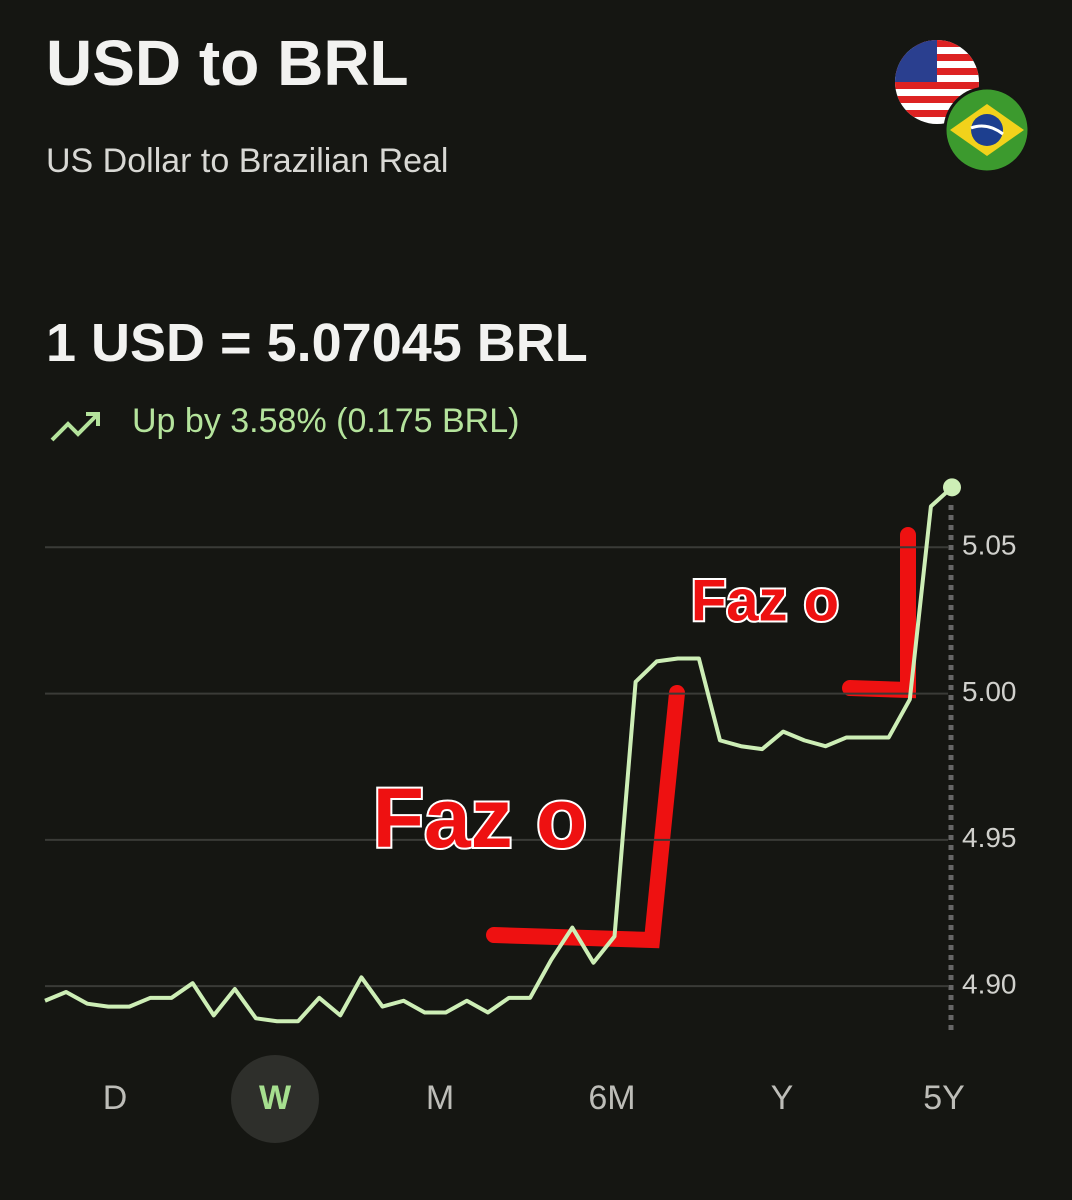 The height and width of the screenshot is (1200, 1072). I want to click on y-tick-label: 4.90, so click(989, 984).